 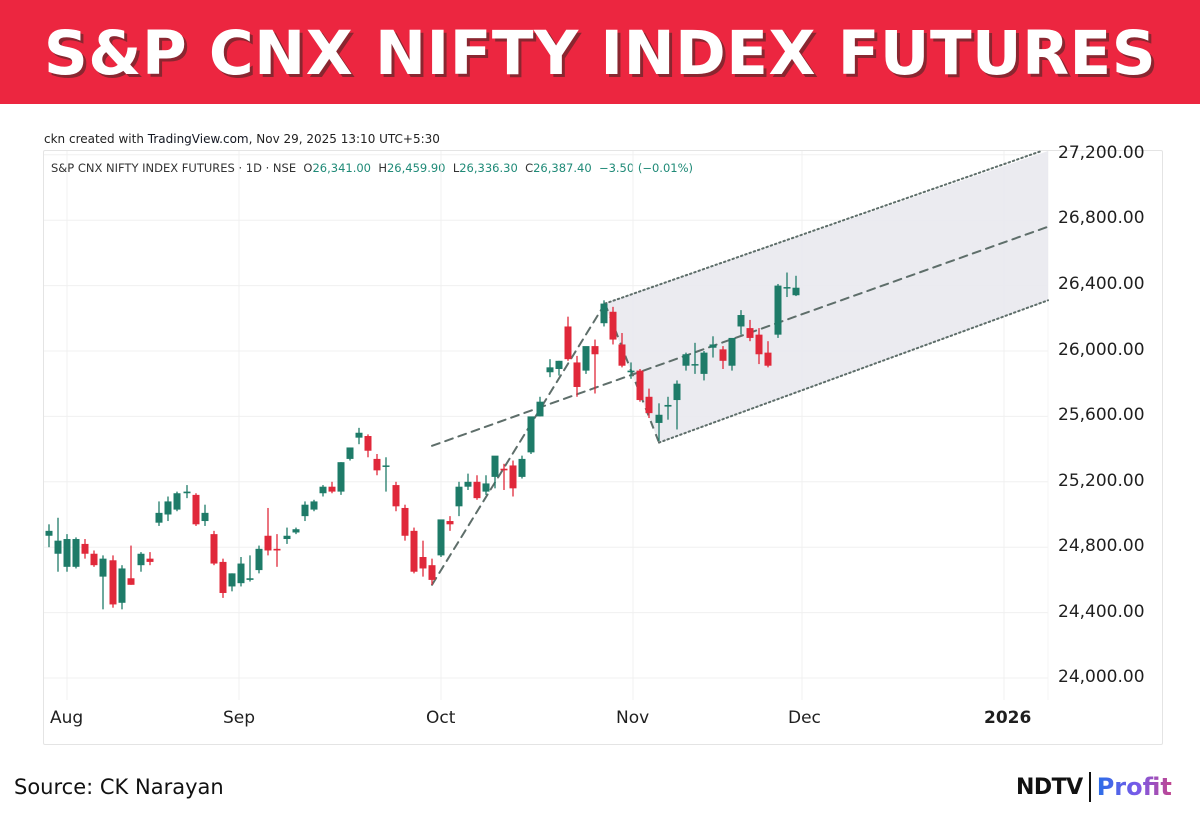 I want to click on high-label: H, so click(x=382, y=168).